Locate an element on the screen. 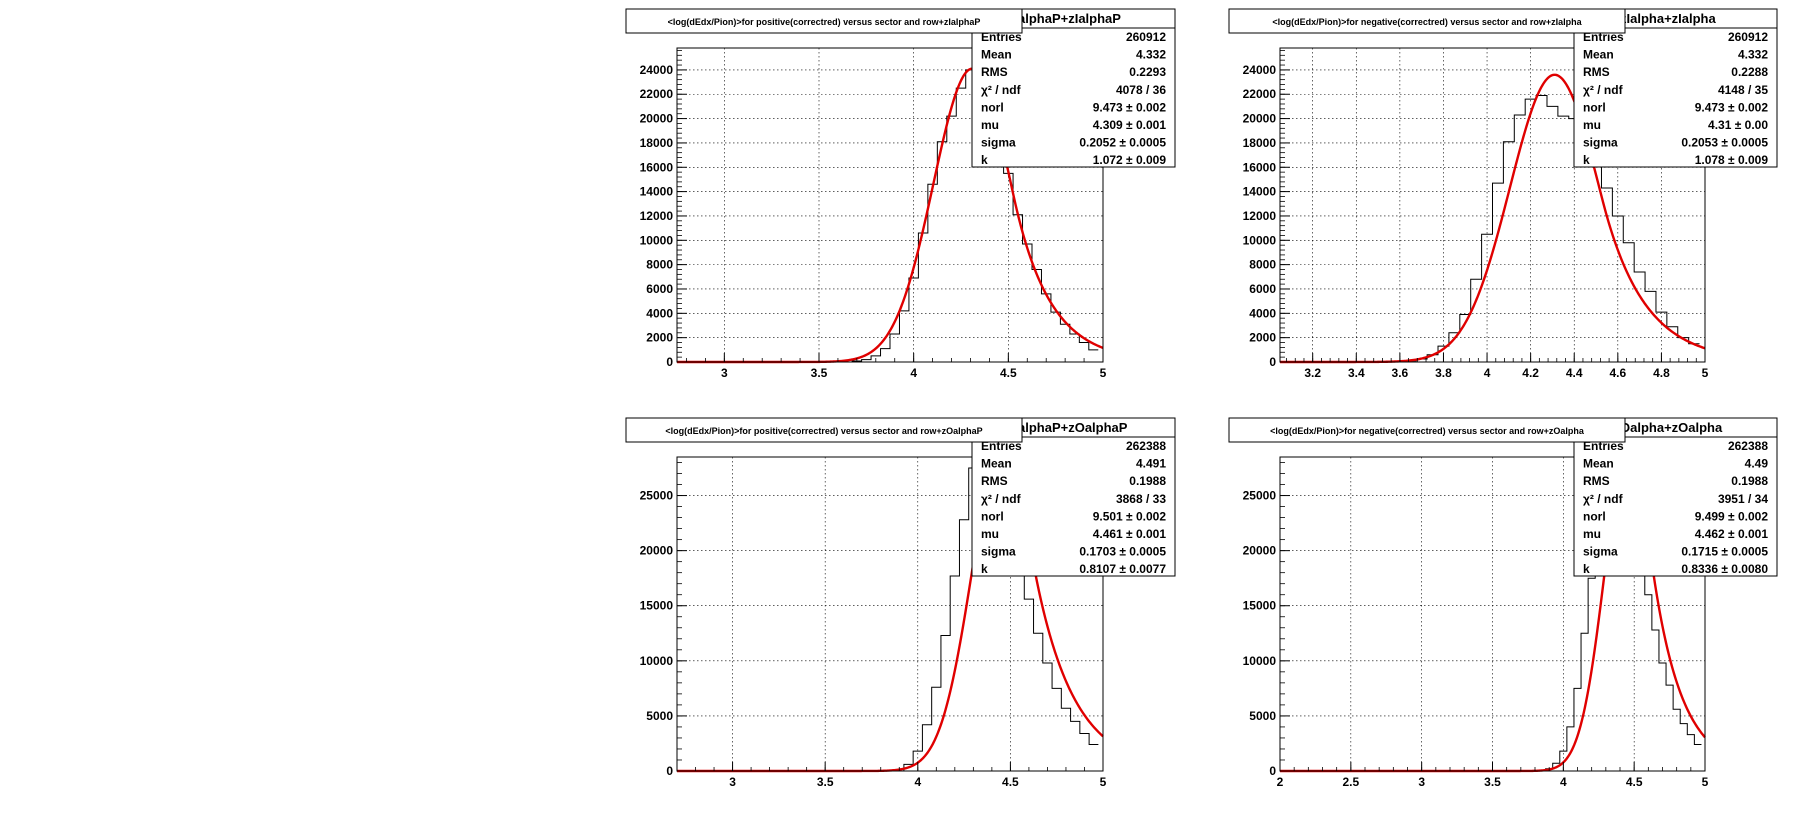  x-tick-label: 4.2 is located at coordinates (1530, 373).